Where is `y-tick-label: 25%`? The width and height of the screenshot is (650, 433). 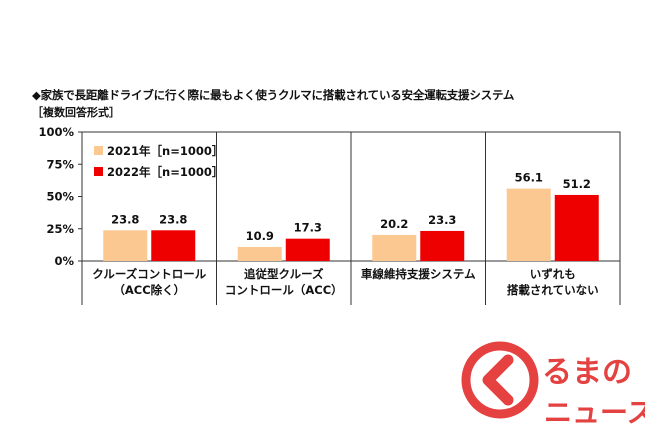
y-tick-label: 25% is located at coordinates (60, 229).